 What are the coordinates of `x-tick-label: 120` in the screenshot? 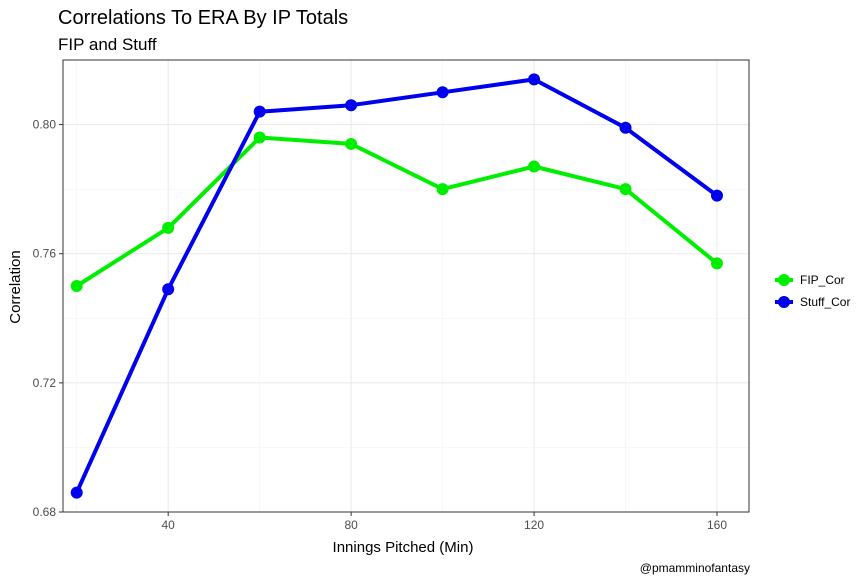 It's located at (534, 525).